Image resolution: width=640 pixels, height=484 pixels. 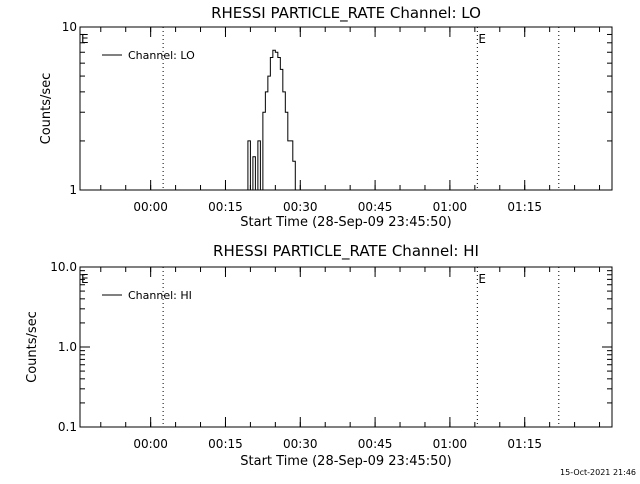 I want to click on chart-title: RHESSI PARTICLE_RATE Channel: LO, so click(x=346, y=13).